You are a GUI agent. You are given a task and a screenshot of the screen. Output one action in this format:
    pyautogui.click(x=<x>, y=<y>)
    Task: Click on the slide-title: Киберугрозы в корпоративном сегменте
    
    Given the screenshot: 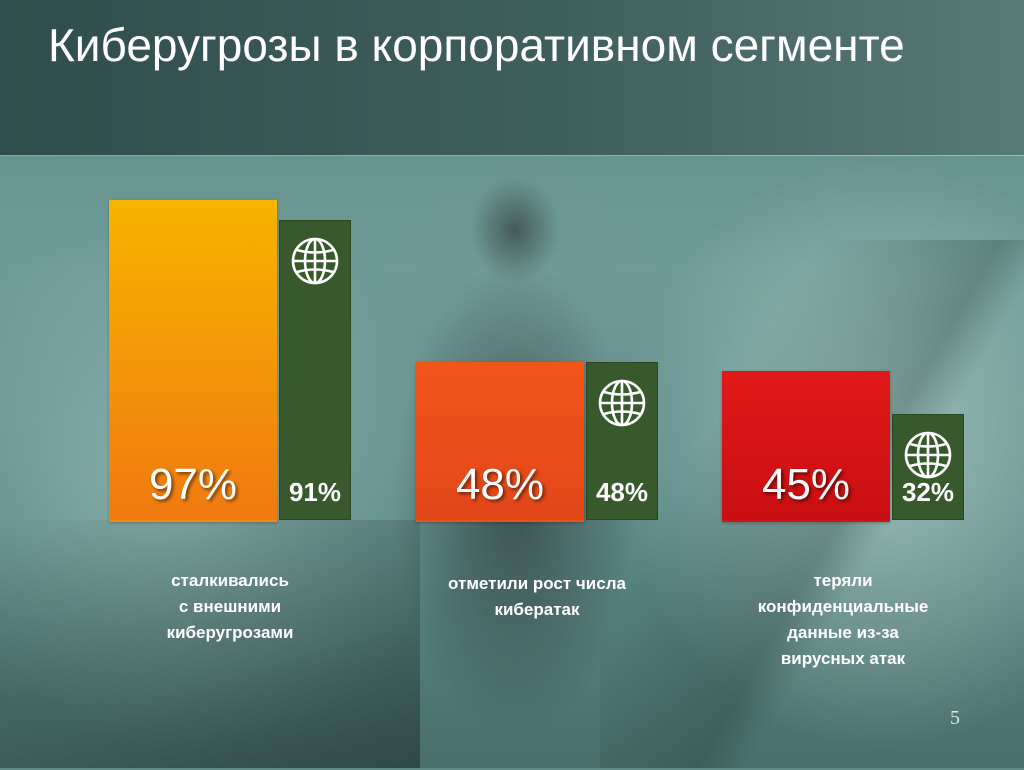 What is the action you would take?
    pyautogui.click(x=476, y=45)
    